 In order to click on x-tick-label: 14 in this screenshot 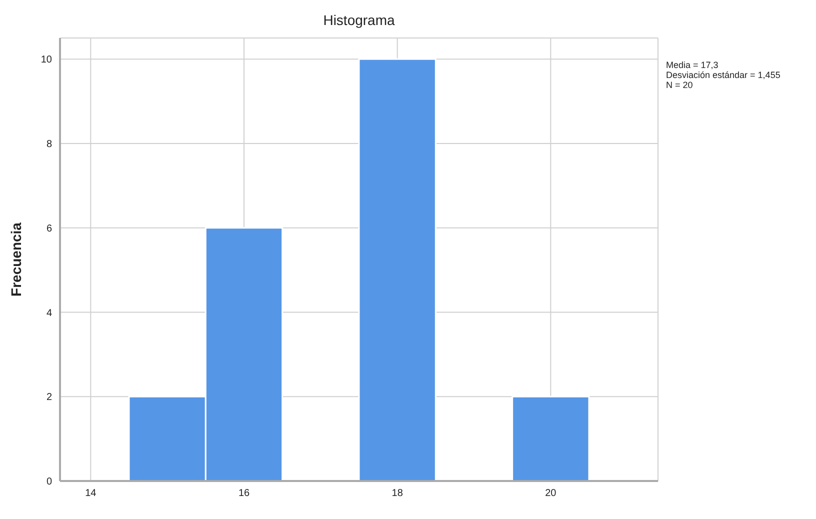, I will do `click(91, 494)`.